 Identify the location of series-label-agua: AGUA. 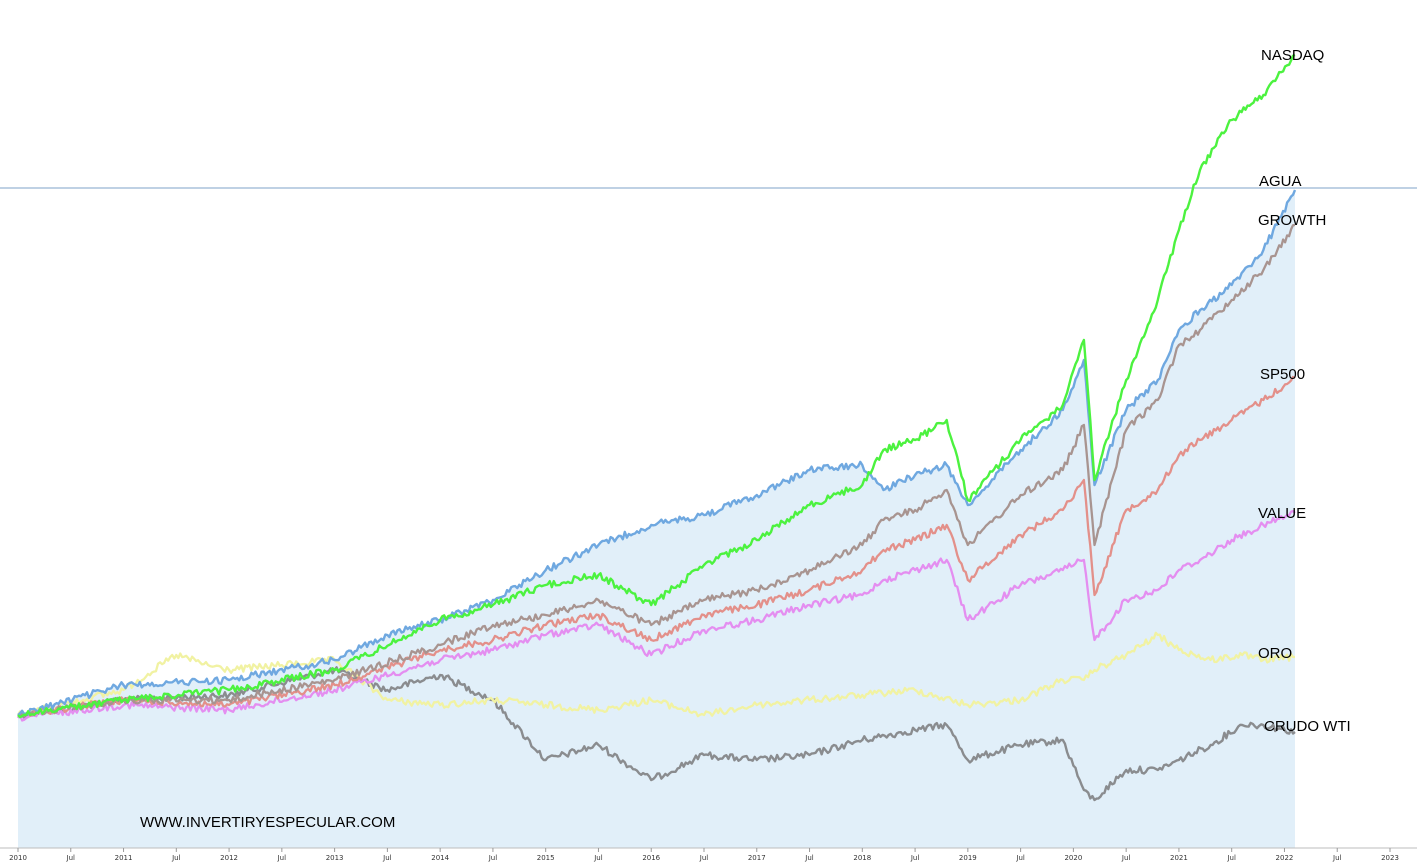
(1280, 181).